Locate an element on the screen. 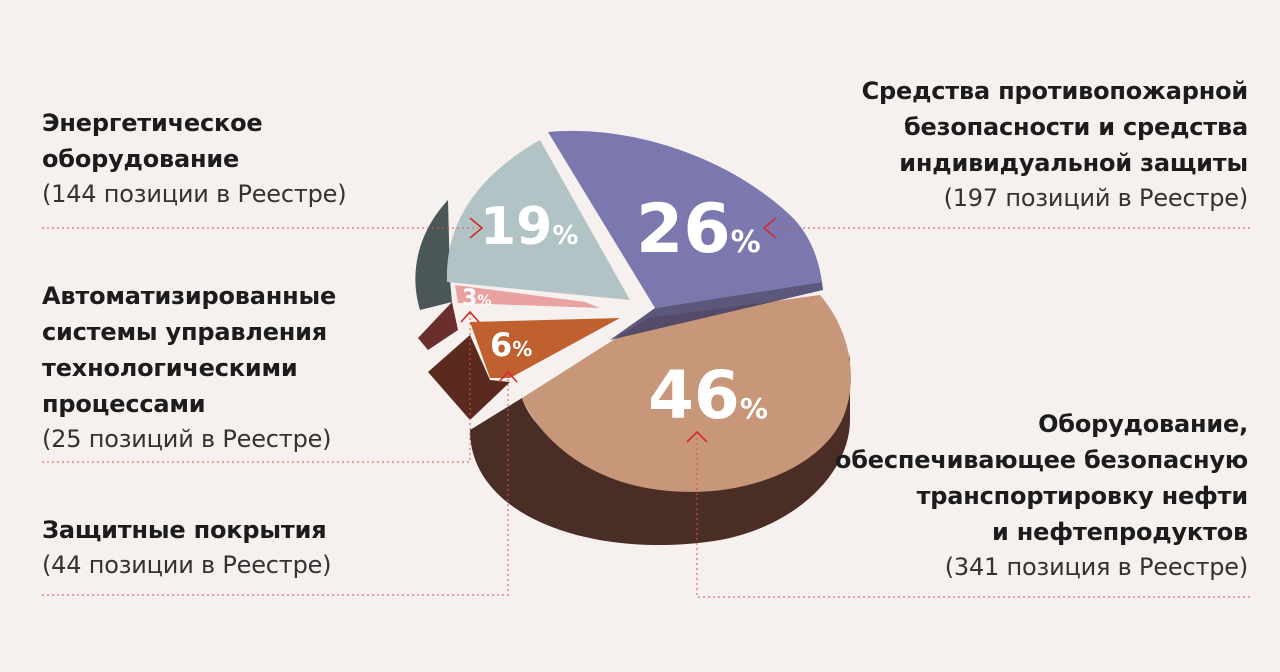  slice-energy is located at coordinates (538, 220).